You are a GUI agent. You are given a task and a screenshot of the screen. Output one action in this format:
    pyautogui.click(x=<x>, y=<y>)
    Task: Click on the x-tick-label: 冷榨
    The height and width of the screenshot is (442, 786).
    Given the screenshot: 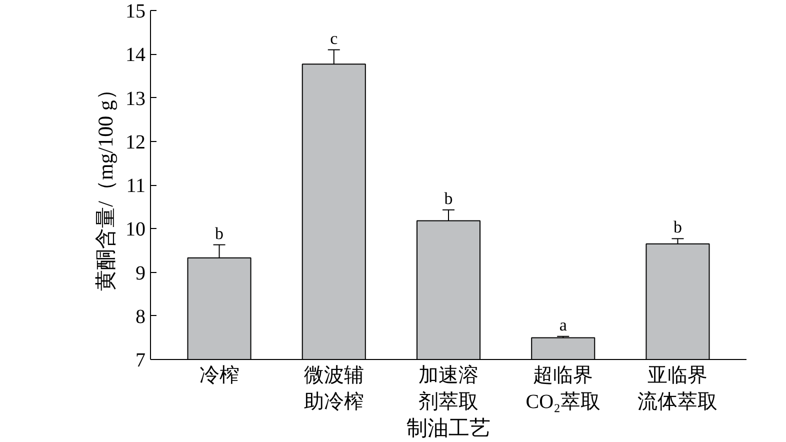 What is the action you would take?
    pyautogui.click(x=219, y=375)
    